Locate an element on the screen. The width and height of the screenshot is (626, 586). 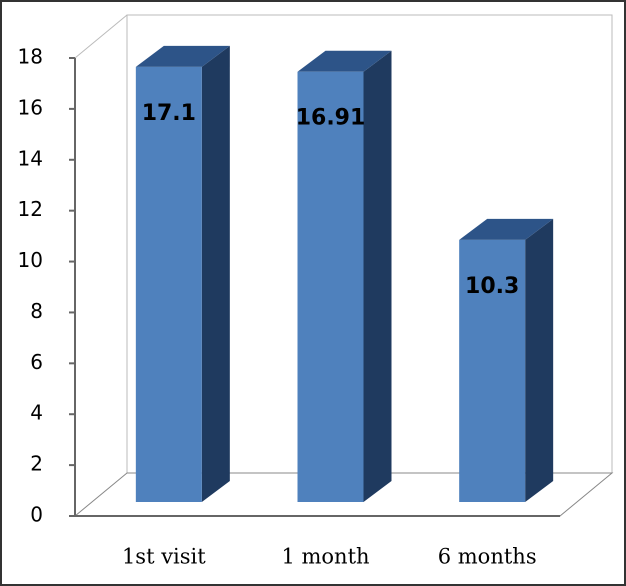
value-label: 16.91 is located at coordinates (331, 118).